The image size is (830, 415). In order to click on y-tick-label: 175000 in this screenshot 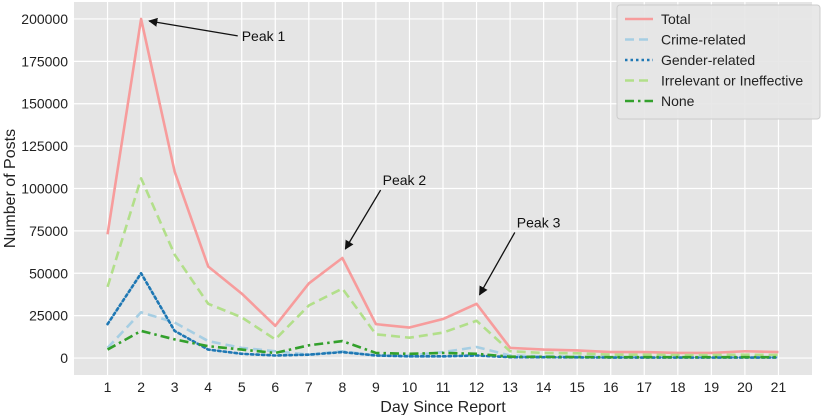, I will do `click(44, 61)`.